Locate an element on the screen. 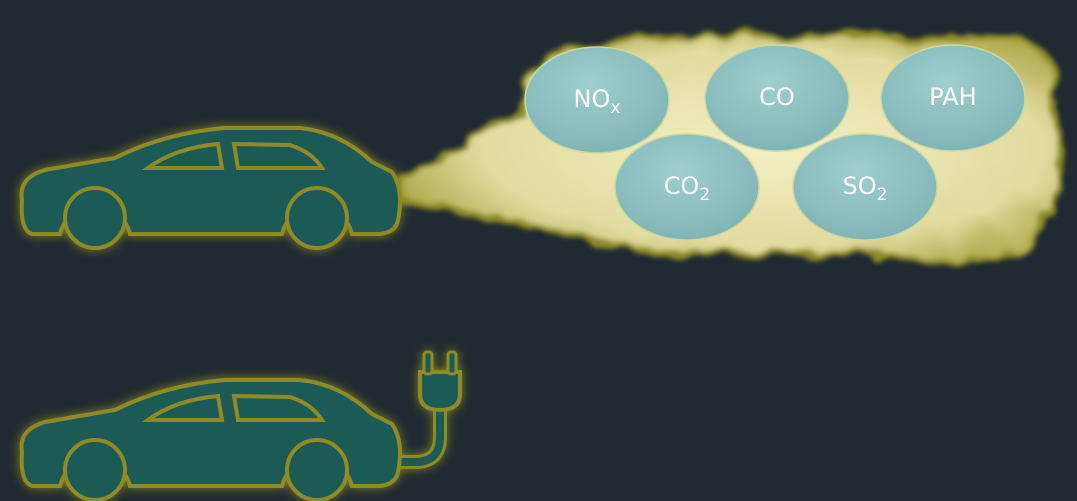 Image resolution: width=1077 pixels, height=501 pixels. formula: NO is located at coordinates (592, 99).